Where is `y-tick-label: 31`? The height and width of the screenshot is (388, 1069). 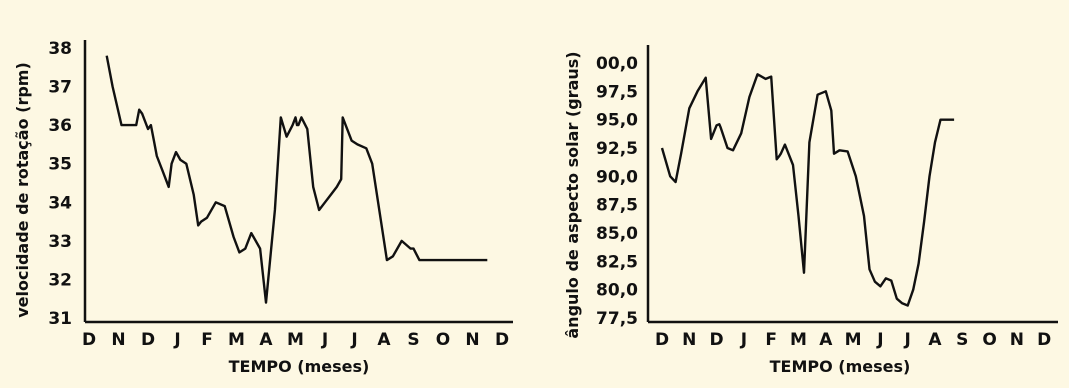 y-tick-label: 31 is located at coordinates (60, 319).